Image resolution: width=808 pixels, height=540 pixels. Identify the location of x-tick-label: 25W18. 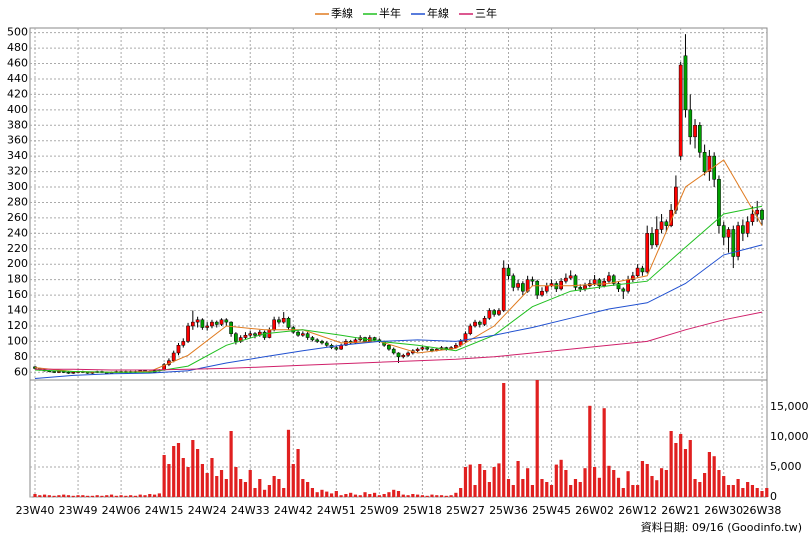
(422, 510).